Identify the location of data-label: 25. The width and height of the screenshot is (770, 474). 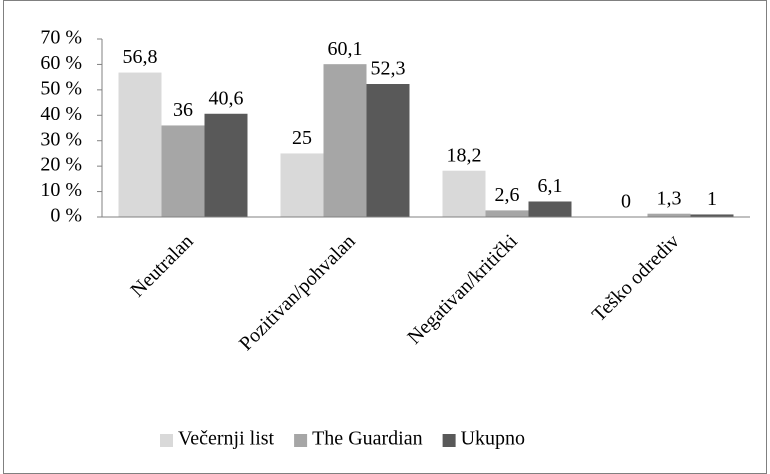
(302, 138).